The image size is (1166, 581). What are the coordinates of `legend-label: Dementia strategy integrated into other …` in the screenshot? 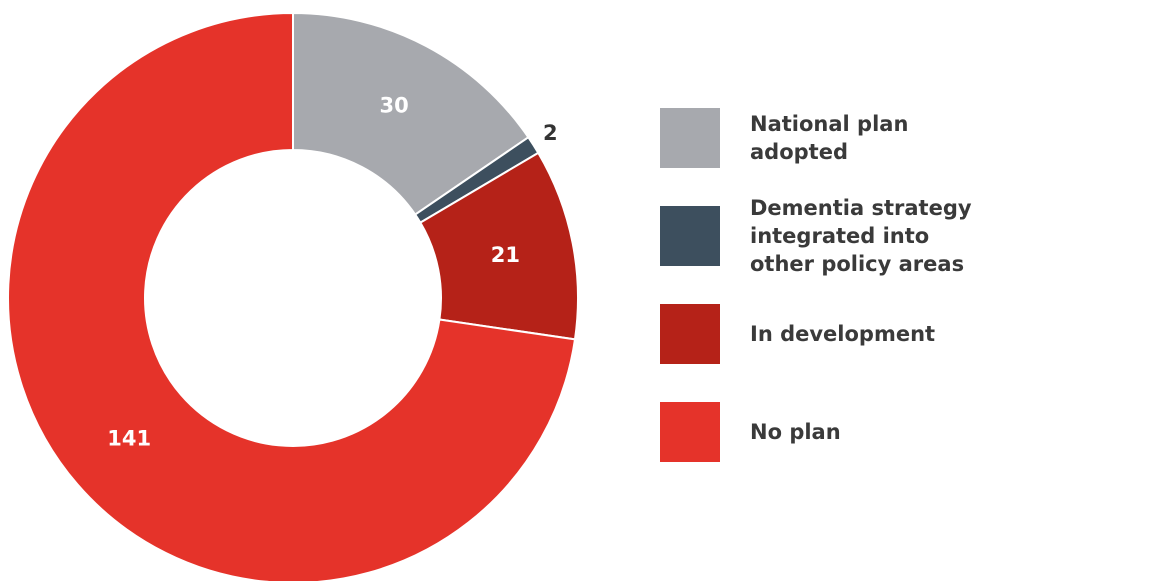 It's located at (861, 236).